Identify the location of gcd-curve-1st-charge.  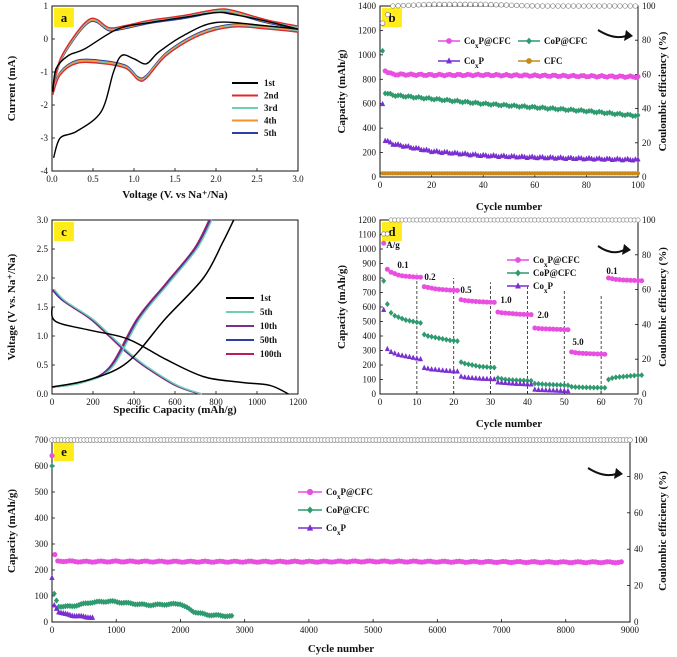
(143, 303).